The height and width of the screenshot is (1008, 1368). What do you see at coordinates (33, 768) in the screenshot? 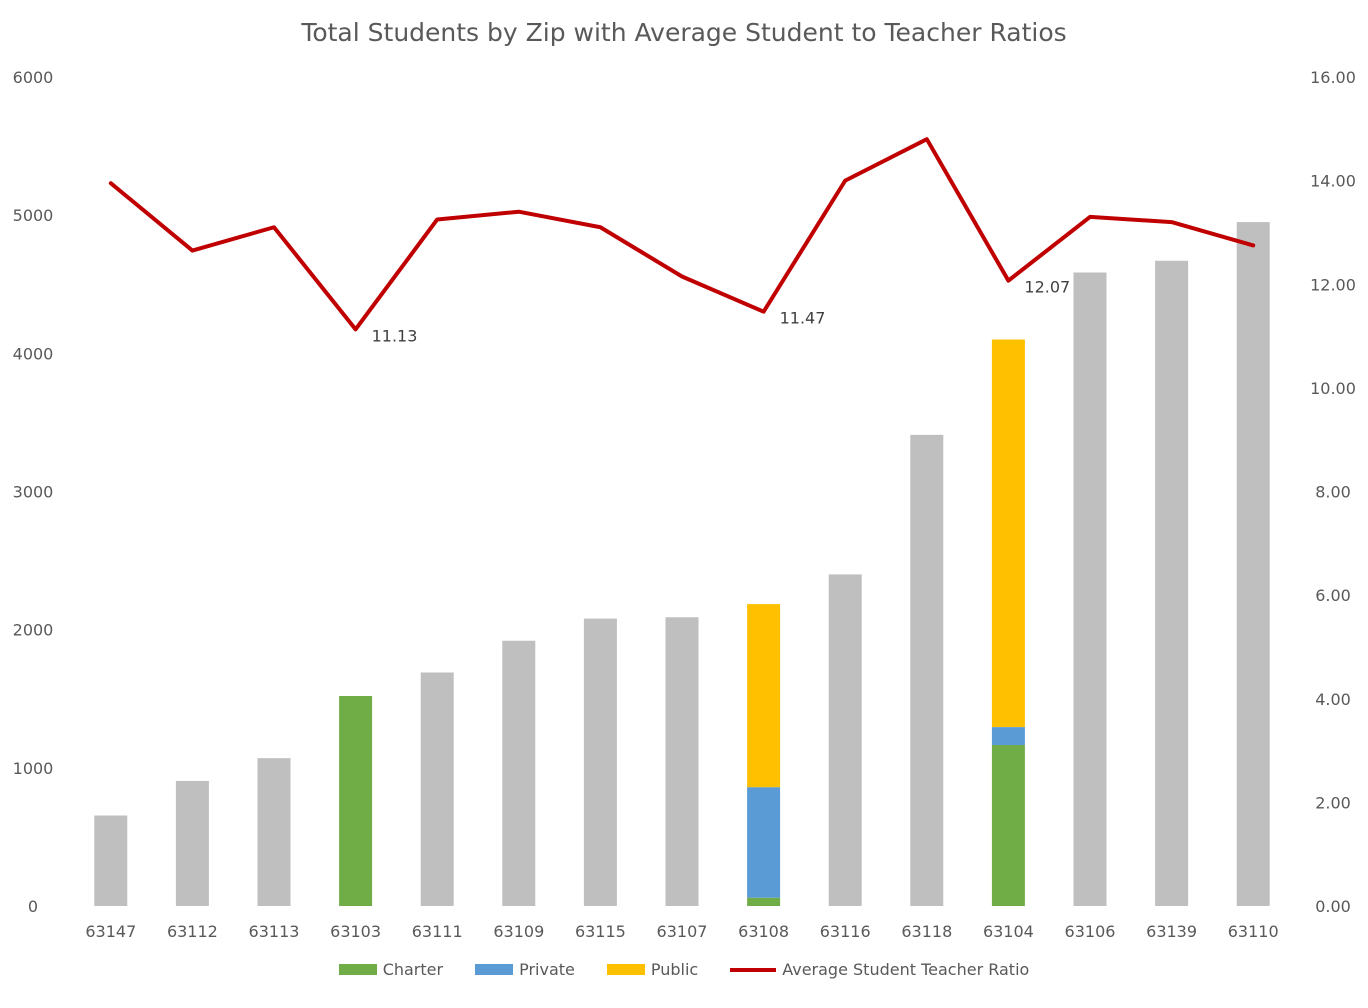
I see `left-axis-tick-label: 1000` at bounding box center [33, 768].